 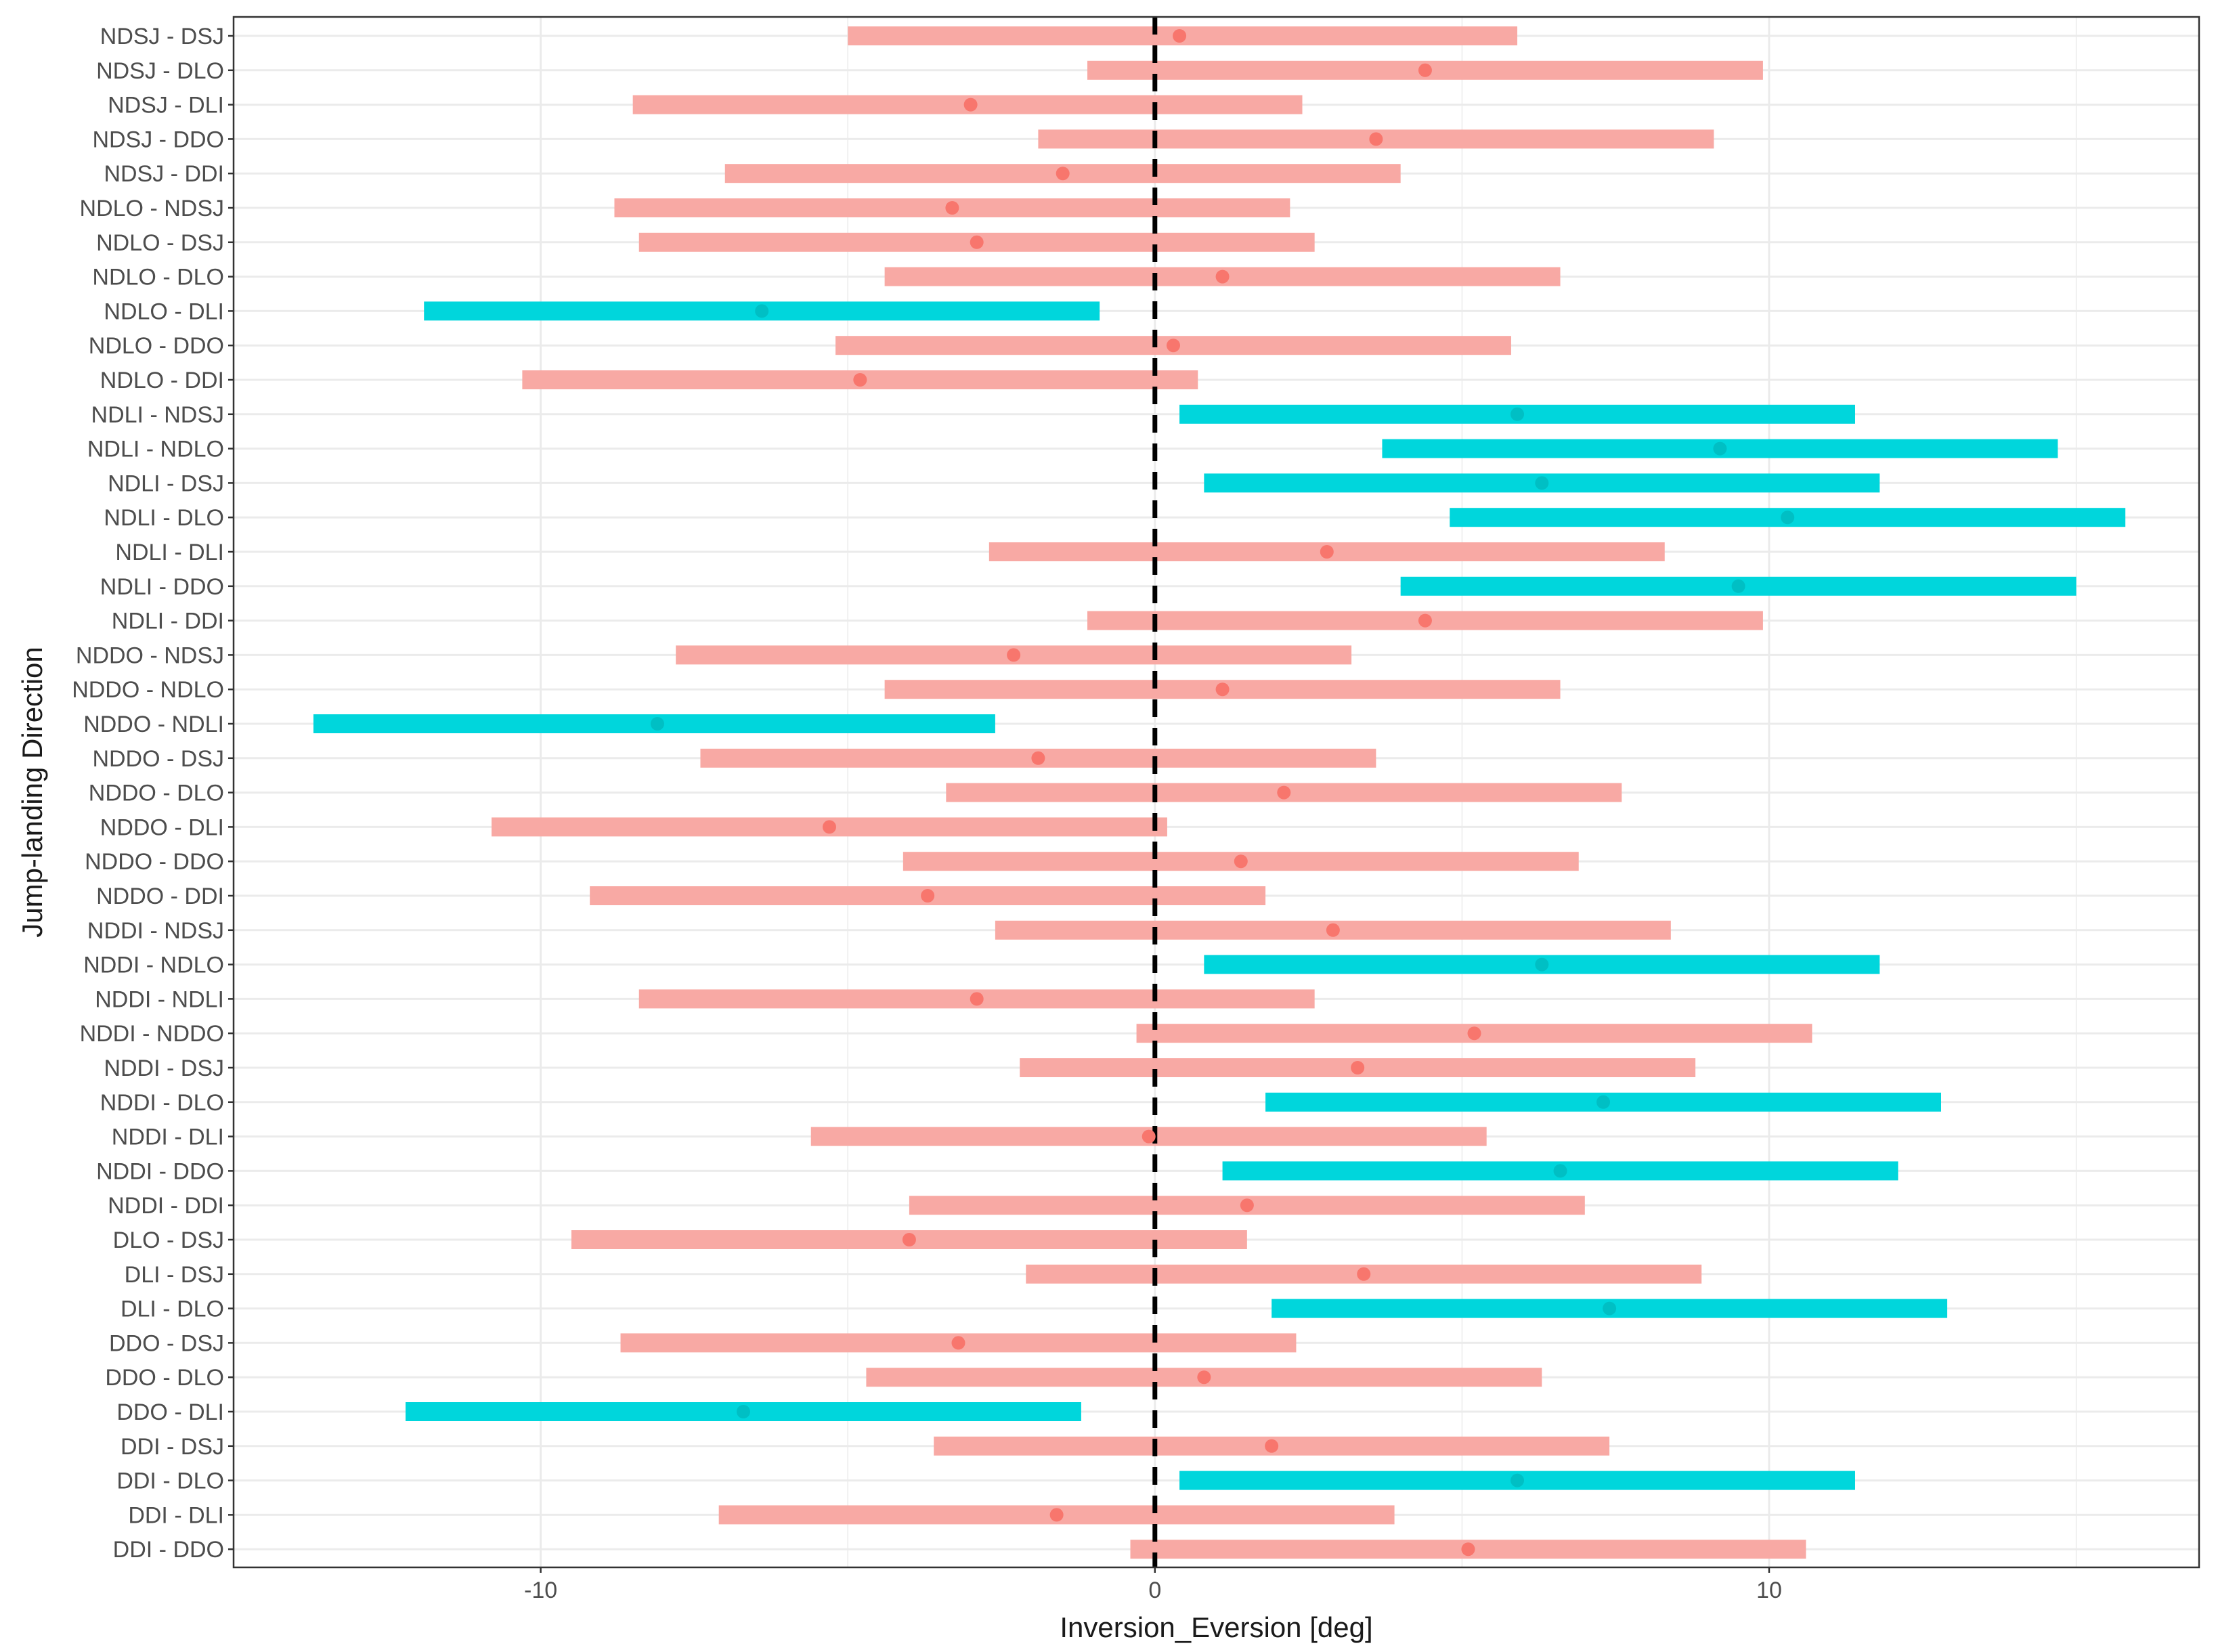 What do you see at coordinates (168, 1240) in the screenshot?
I see `y-tick-label: DLO - DSJ` at bounding box center [168, 1240].